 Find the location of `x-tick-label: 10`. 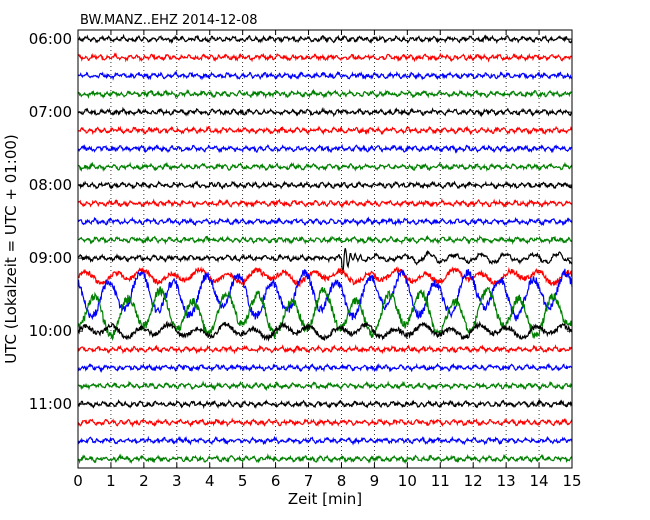

x-tick-label: 10 is located at coordinates (407, 481).